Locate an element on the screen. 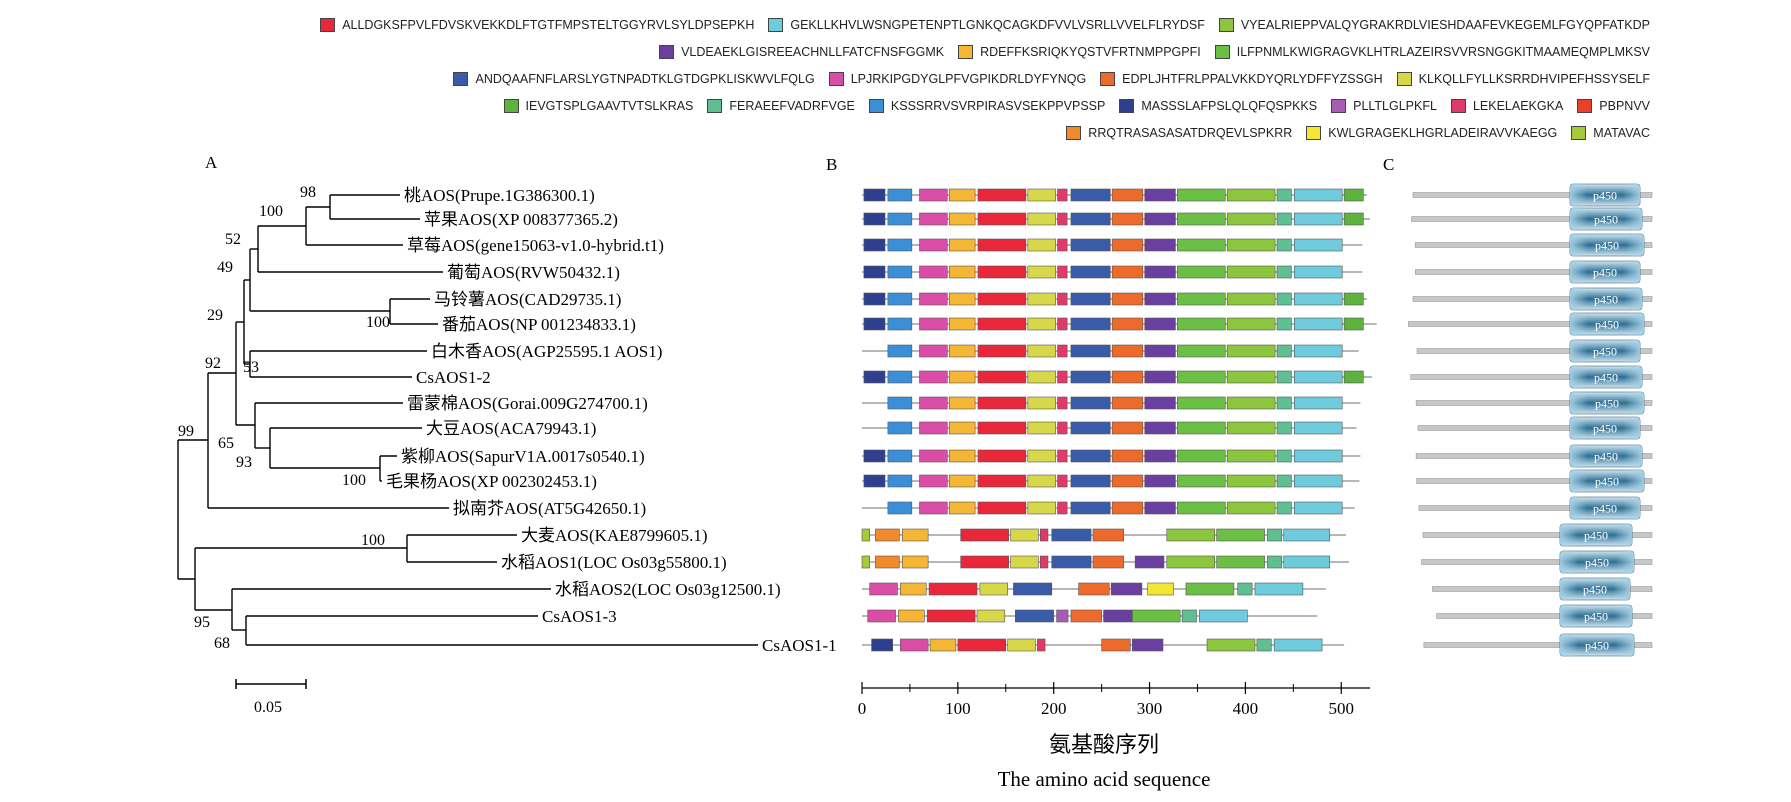  axis-tick-label: 200 is located at coordinates (1054, 708).